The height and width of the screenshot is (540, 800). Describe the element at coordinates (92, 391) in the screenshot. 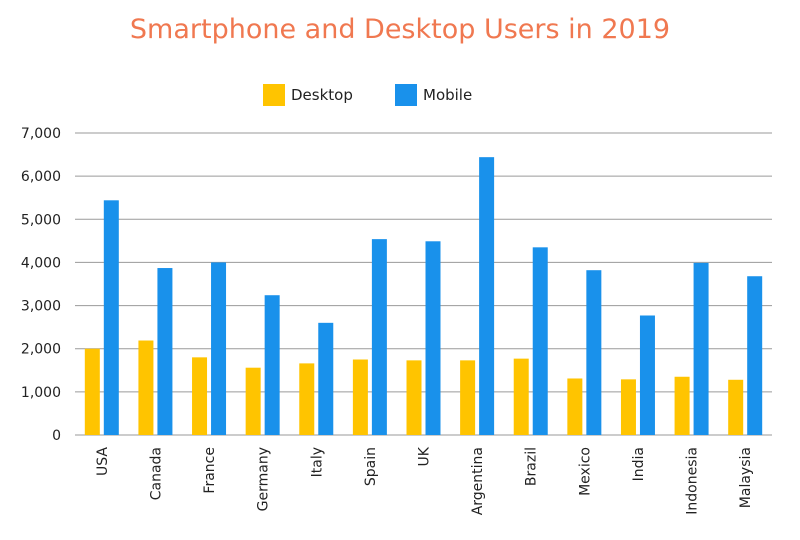

I see `bar-desktop-usa` at that location.